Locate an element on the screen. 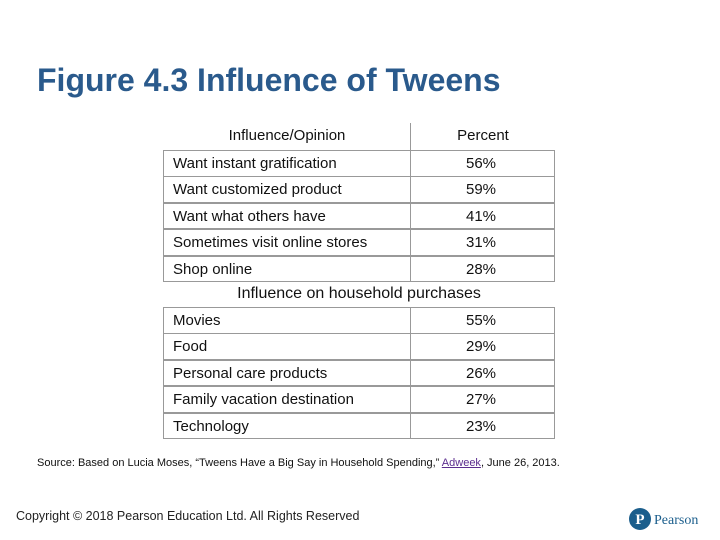 Image resolution: width=720 pixels, height=540 pixels. logo-glyph: P is located at coordinates (639, 520).